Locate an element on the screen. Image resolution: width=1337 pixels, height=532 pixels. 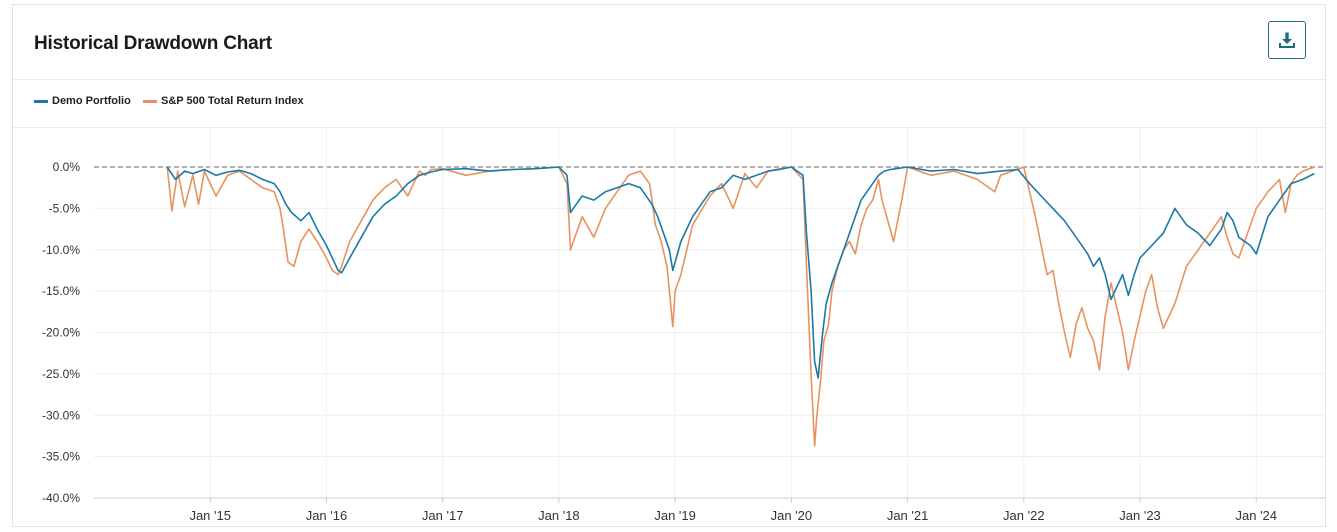
legend-swatch-portfolio is located at coordinates (41, 101).